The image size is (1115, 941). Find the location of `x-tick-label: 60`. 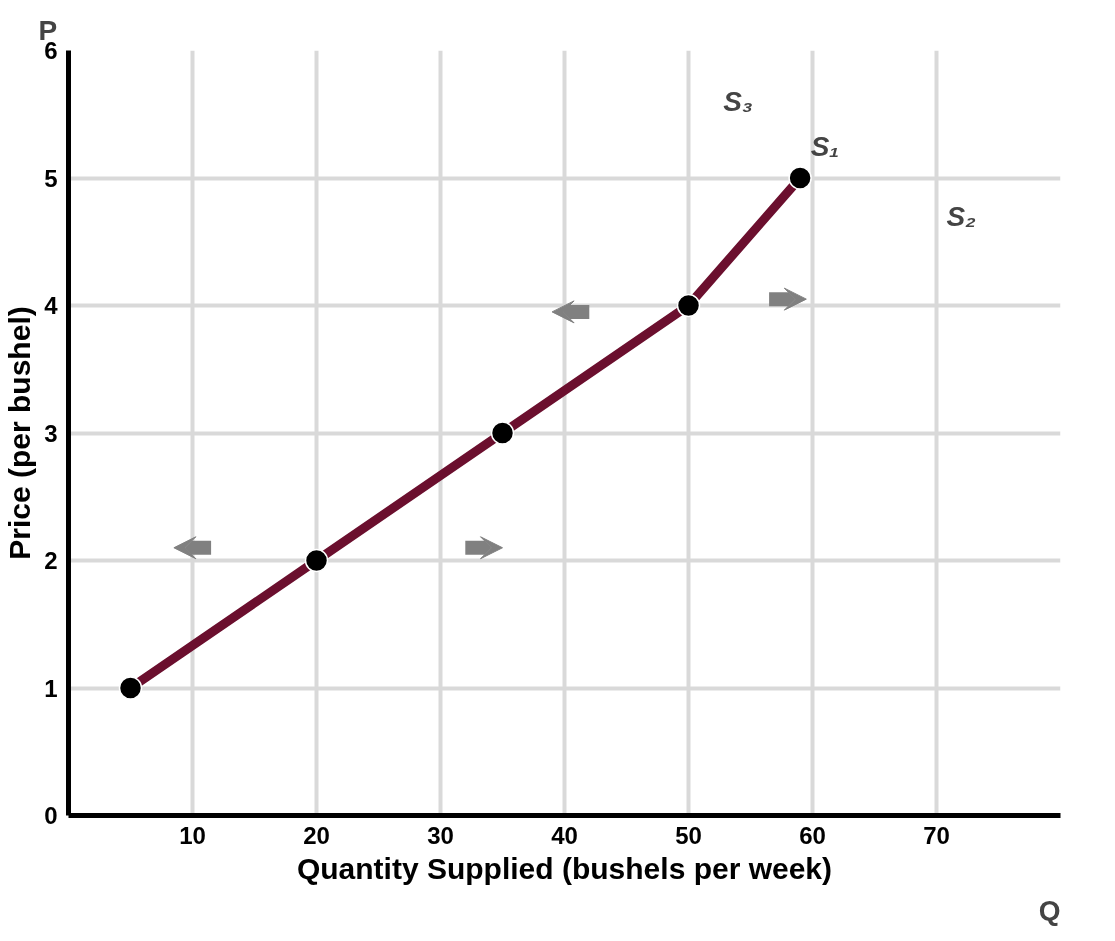

x-tick-label: 60 is located at coordinates (812, 835).